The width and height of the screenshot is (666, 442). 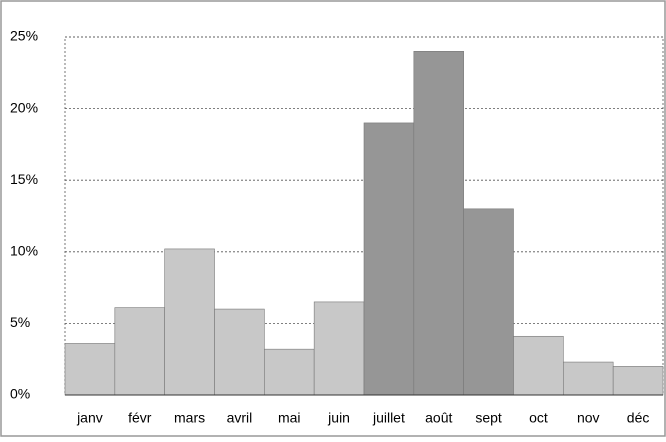 What do you see at coordinates (20, 394) in the screenshot?
I see `y-tick-label: 0%` at bounding box center [20, 394].